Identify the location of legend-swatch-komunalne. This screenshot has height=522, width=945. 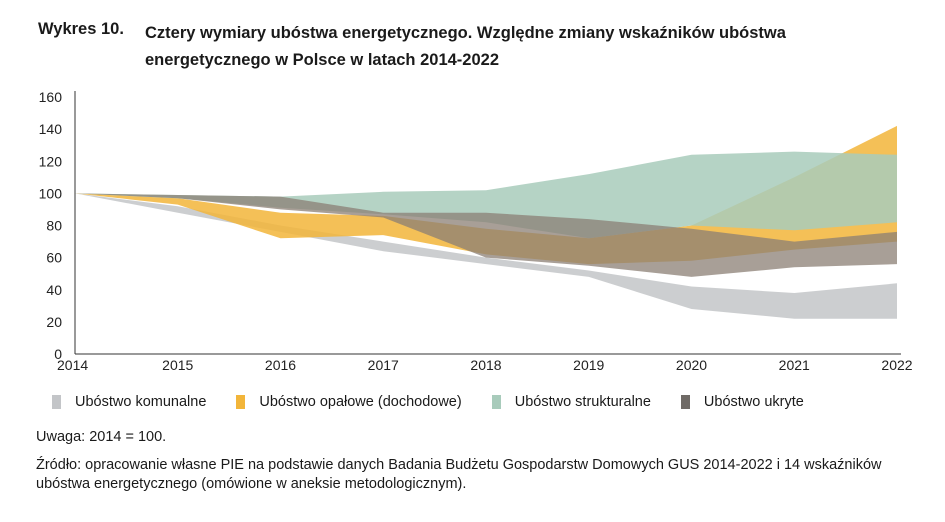
(56, 402).